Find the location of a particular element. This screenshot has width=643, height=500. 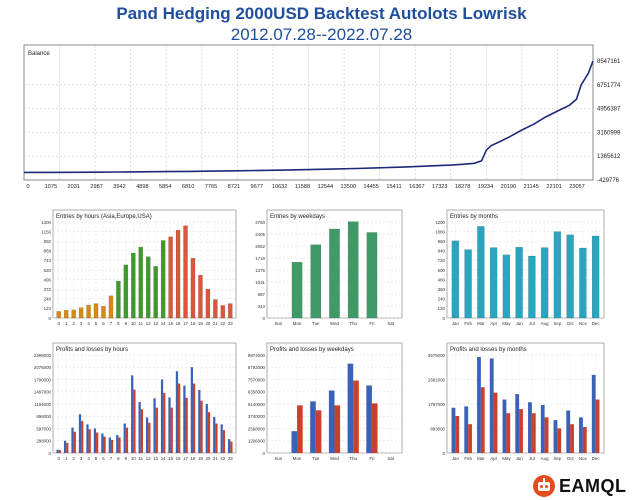

pl-hours-x-tick: 10 is located at coordinates (133, 458).